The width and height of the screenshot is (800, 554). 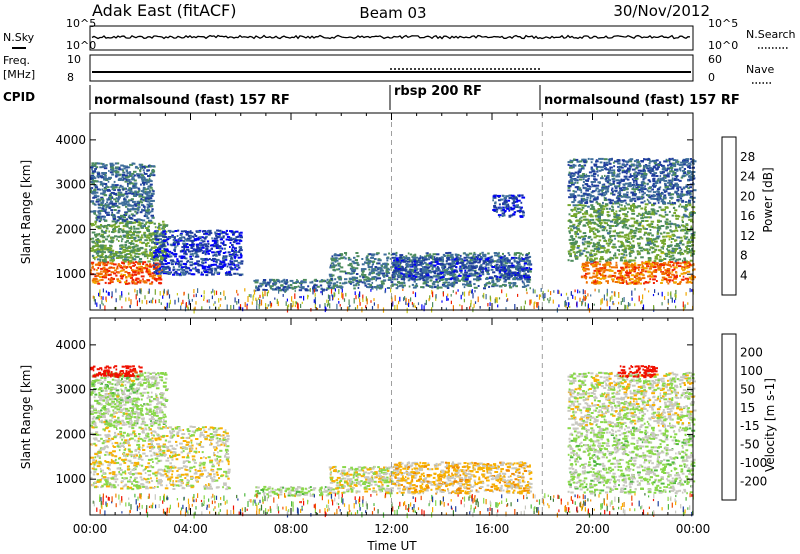 I want to click on station-title: Adak East (fitACF), so click(x=164, y=10).